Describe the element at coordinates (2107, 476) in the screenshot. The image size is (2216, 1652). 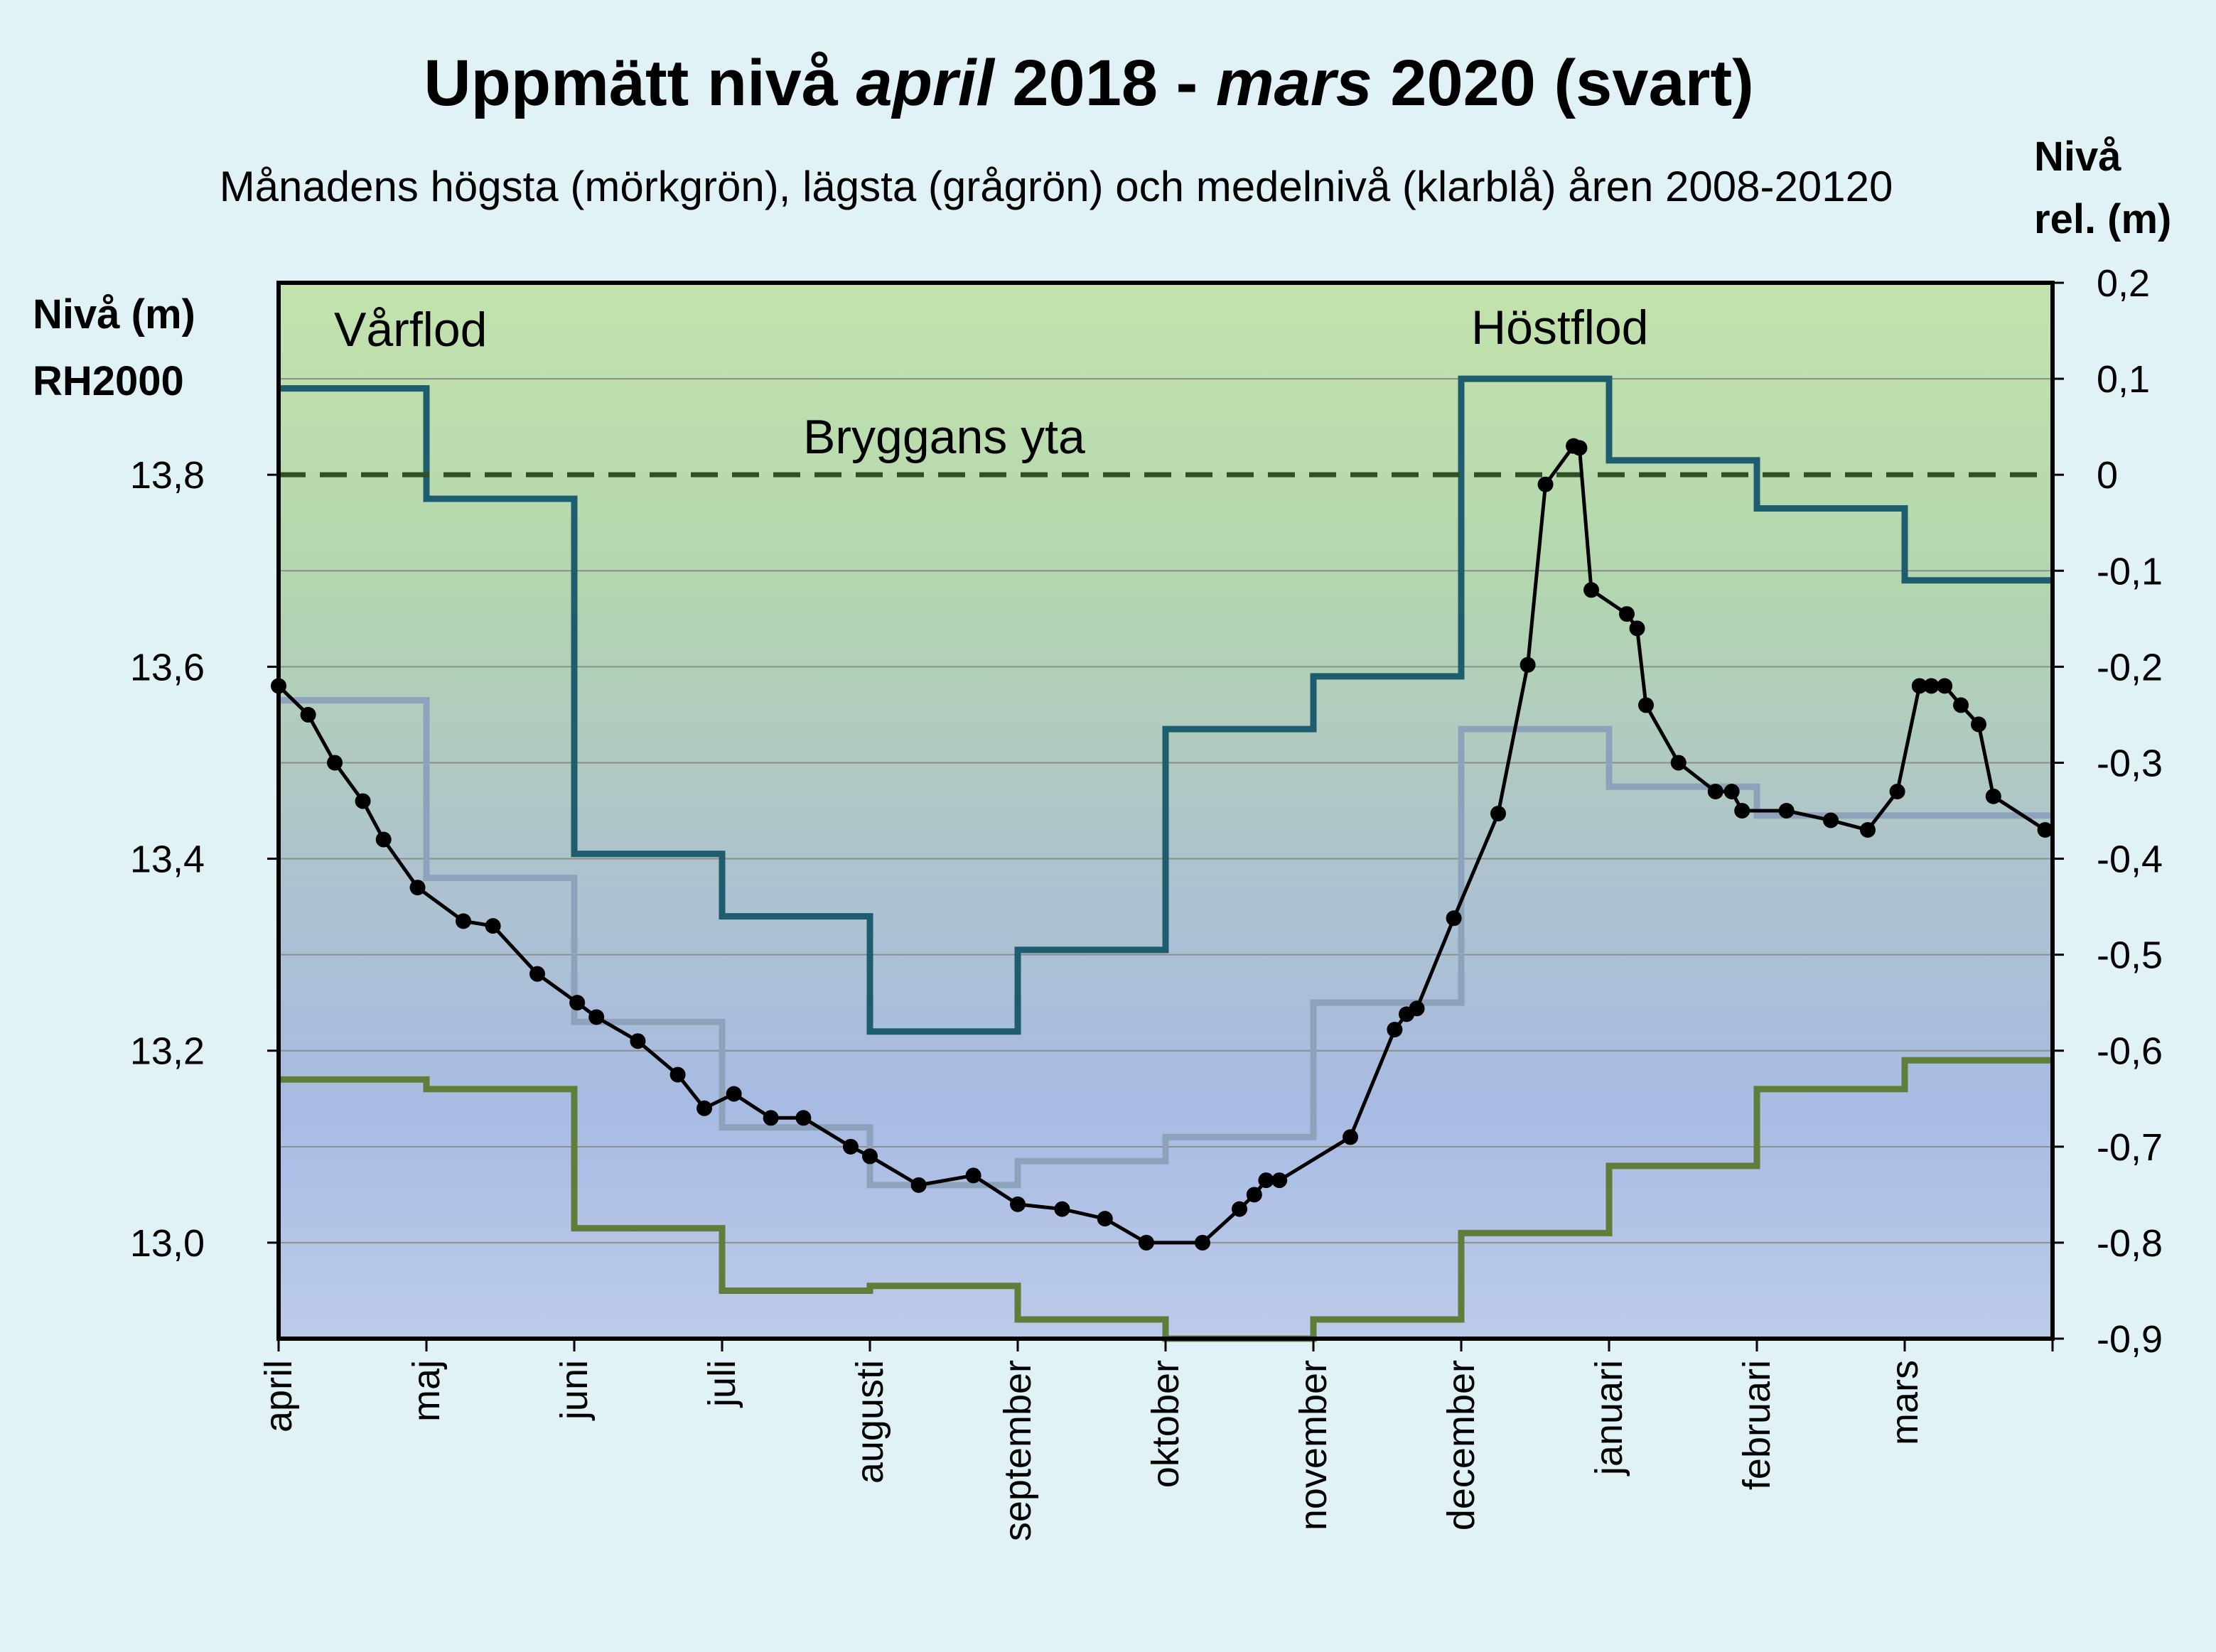
I see `y-right-tick-label: 0` at that location.